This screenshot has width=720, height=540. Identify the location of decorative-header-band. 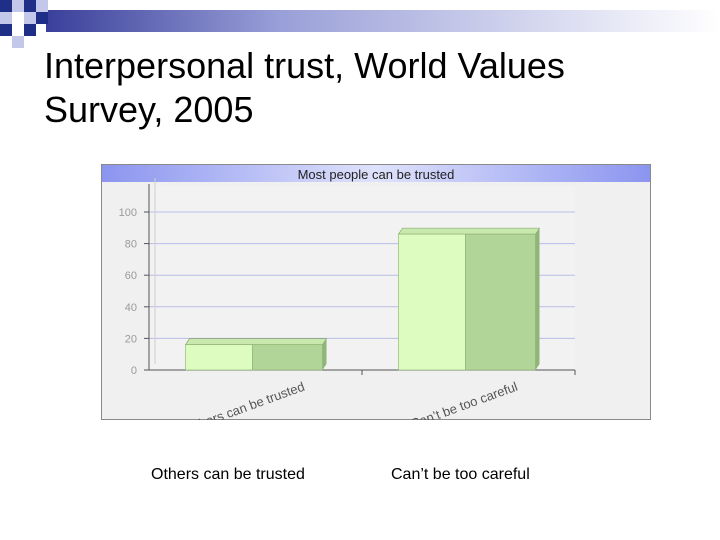
(360, 24).